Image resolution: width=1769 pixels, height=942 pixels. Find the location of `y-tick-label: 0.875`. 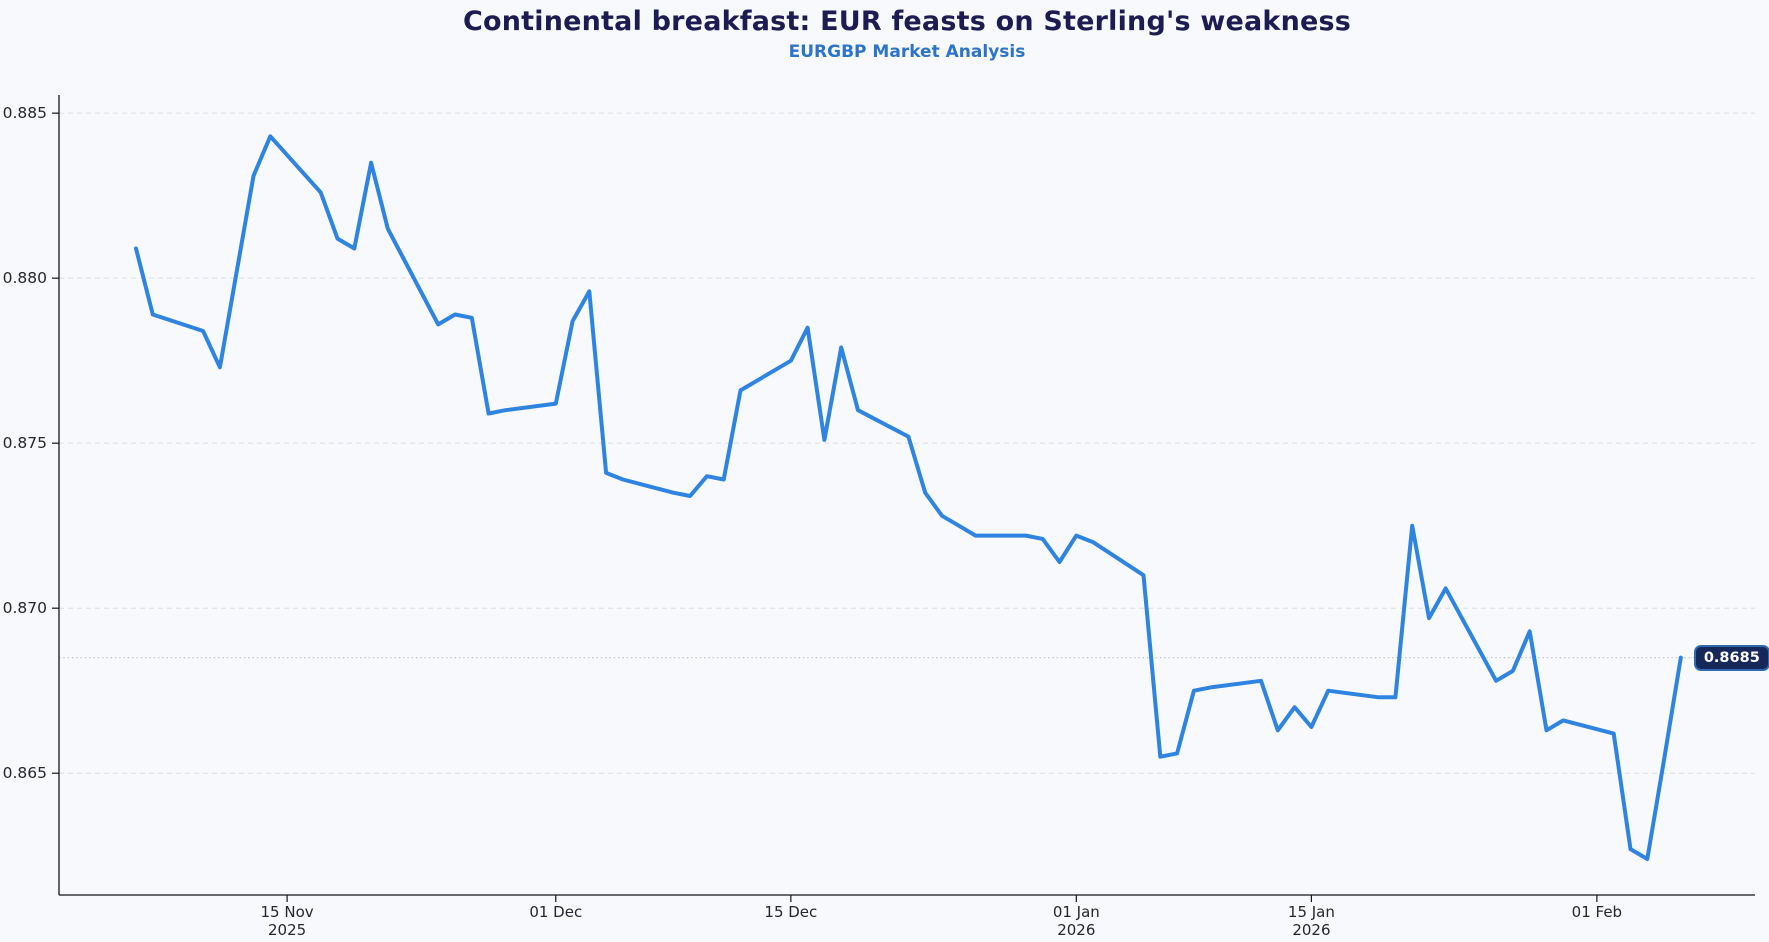

y-tick-label: 0.875 is located at coordinates (25, 443).